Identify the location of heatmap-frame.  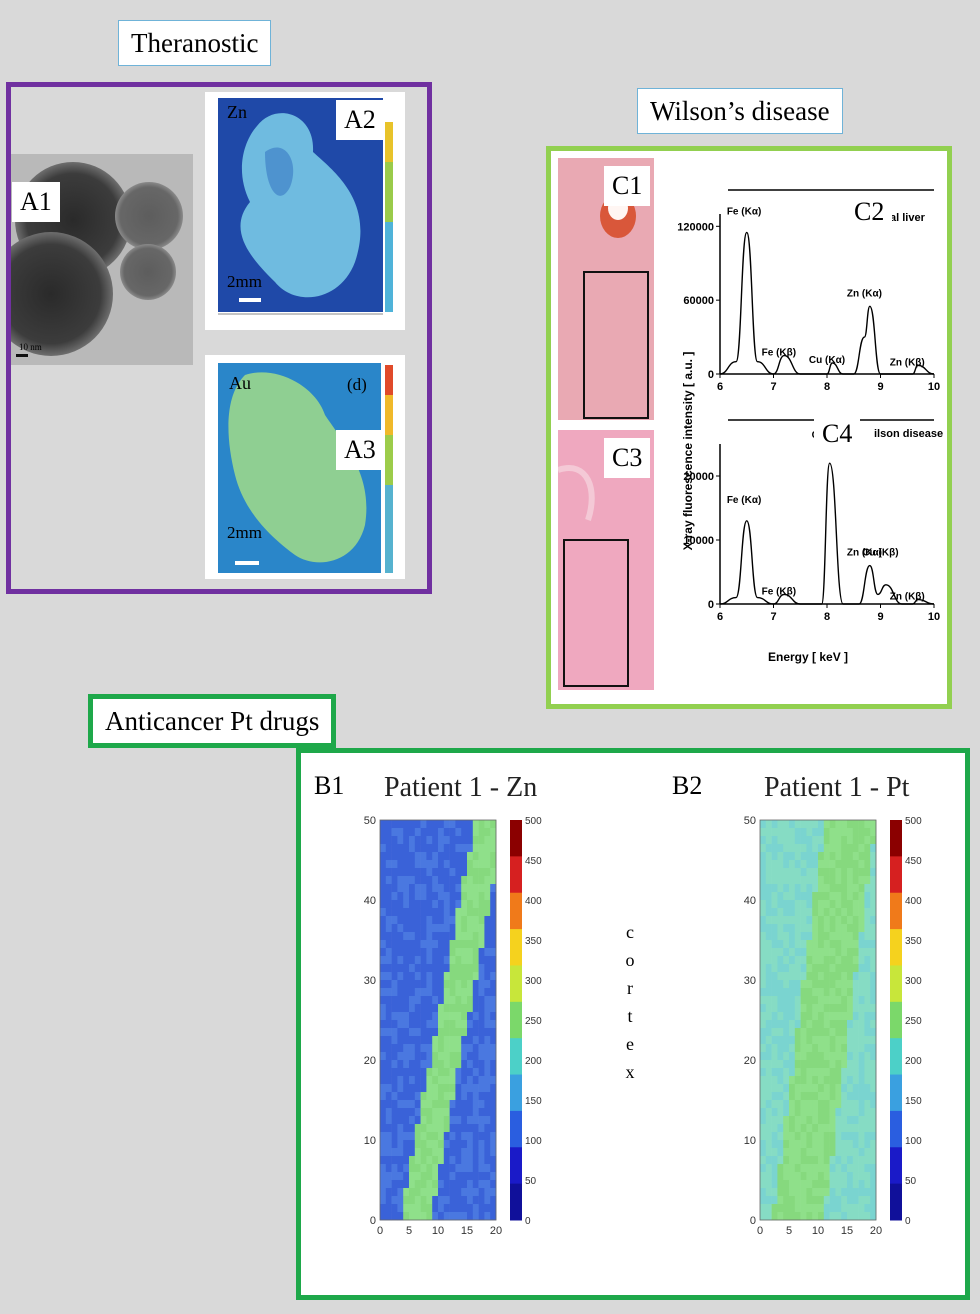
(438, 1020).